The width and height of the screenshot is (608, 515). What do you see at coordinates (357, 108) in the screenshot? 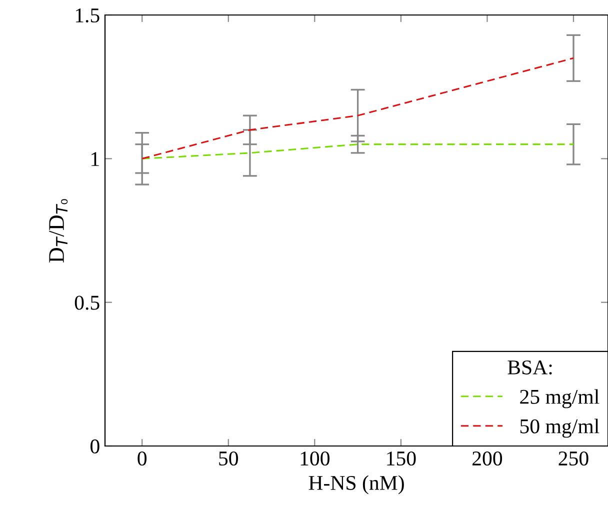
I see `line-series` at bounding box center [357, 108].